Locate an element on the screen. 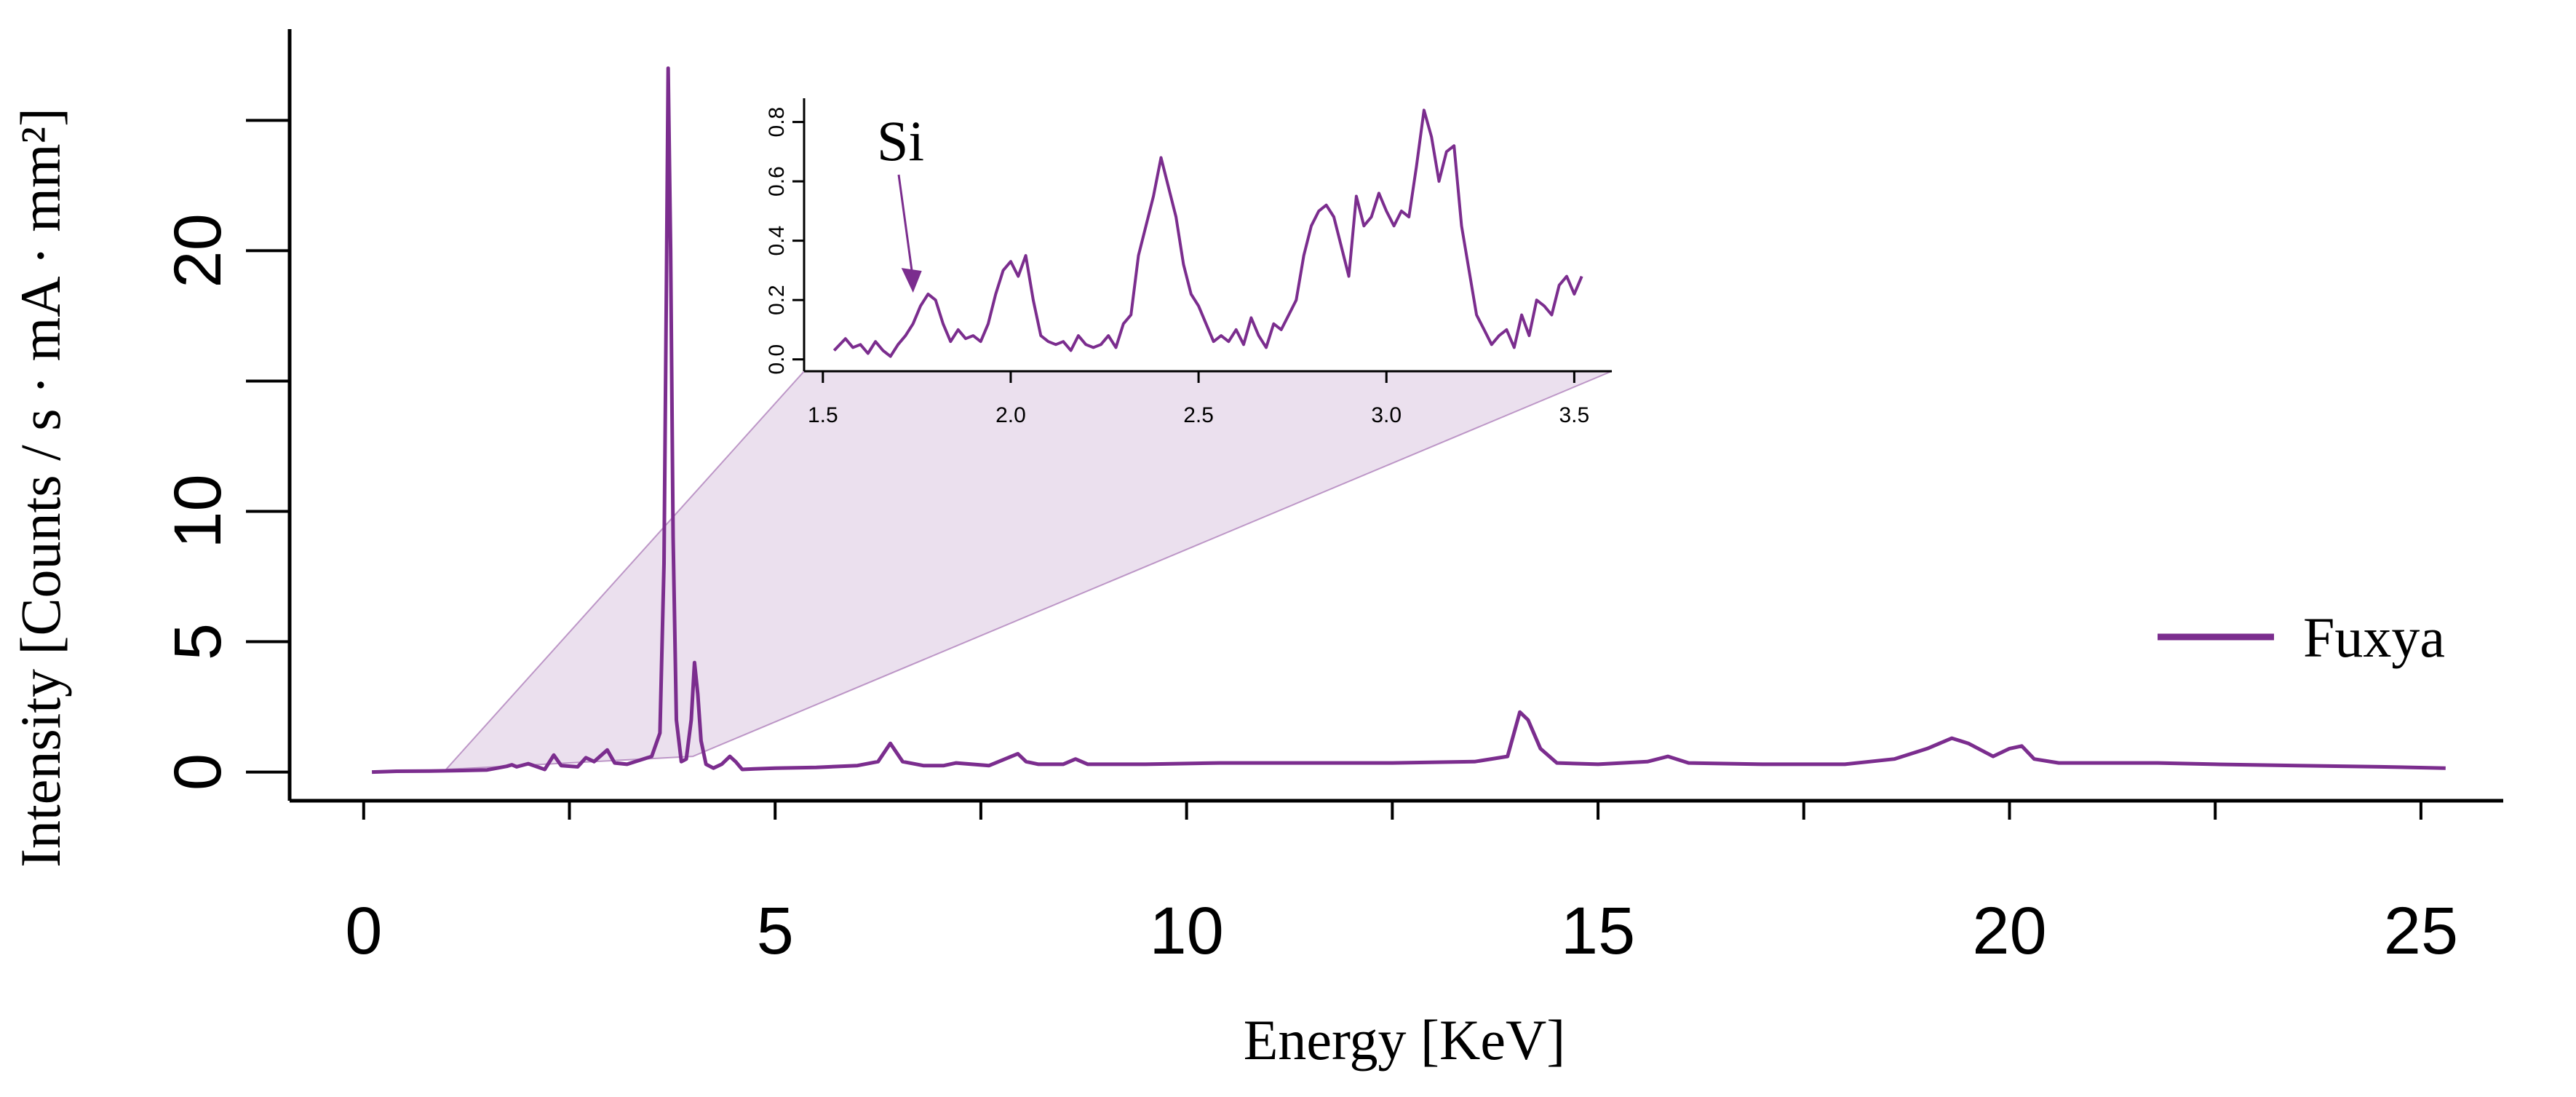 The width and height of the screenshot is (2576, 1097). inset-ticks: 1.5 2.0 2.5 3.0 3.5 0.0 0.2 0.4 0.6 0.8 is located at coordinates (1177, 267).